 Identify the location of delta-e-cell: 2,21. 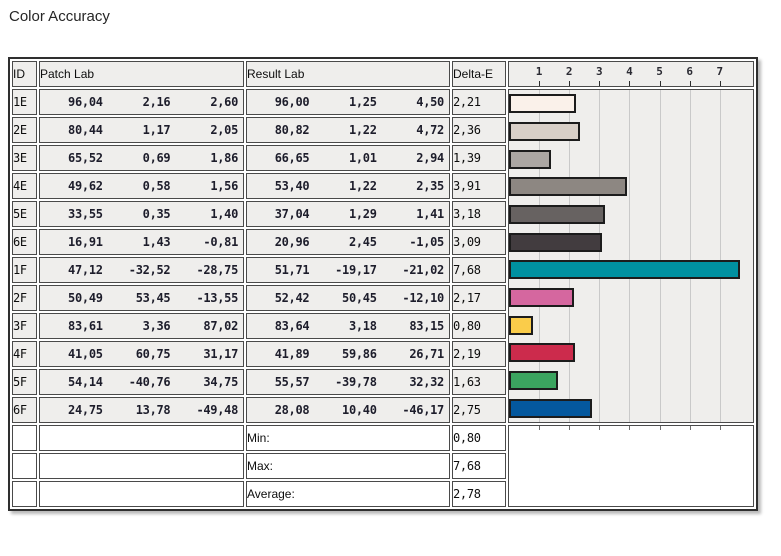
(479, 102).